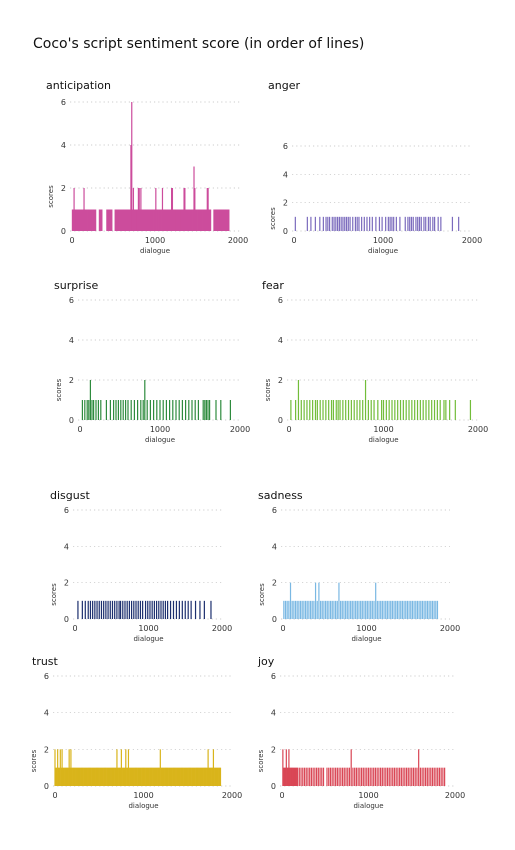  What do you see at coordinates (63, 145) in the screenshot?
I see `y-tick-label: 4` at bounding box center [63, 145].